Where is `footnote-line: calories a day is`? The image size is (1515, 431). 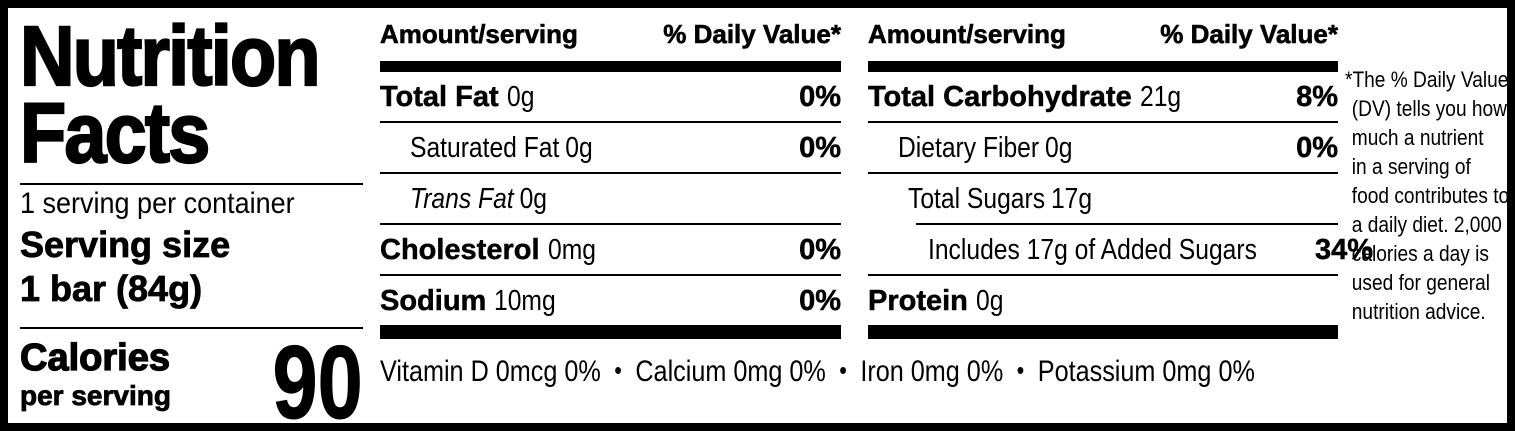 footnote-line: calories a day is is located at coordinates (1420, 253).